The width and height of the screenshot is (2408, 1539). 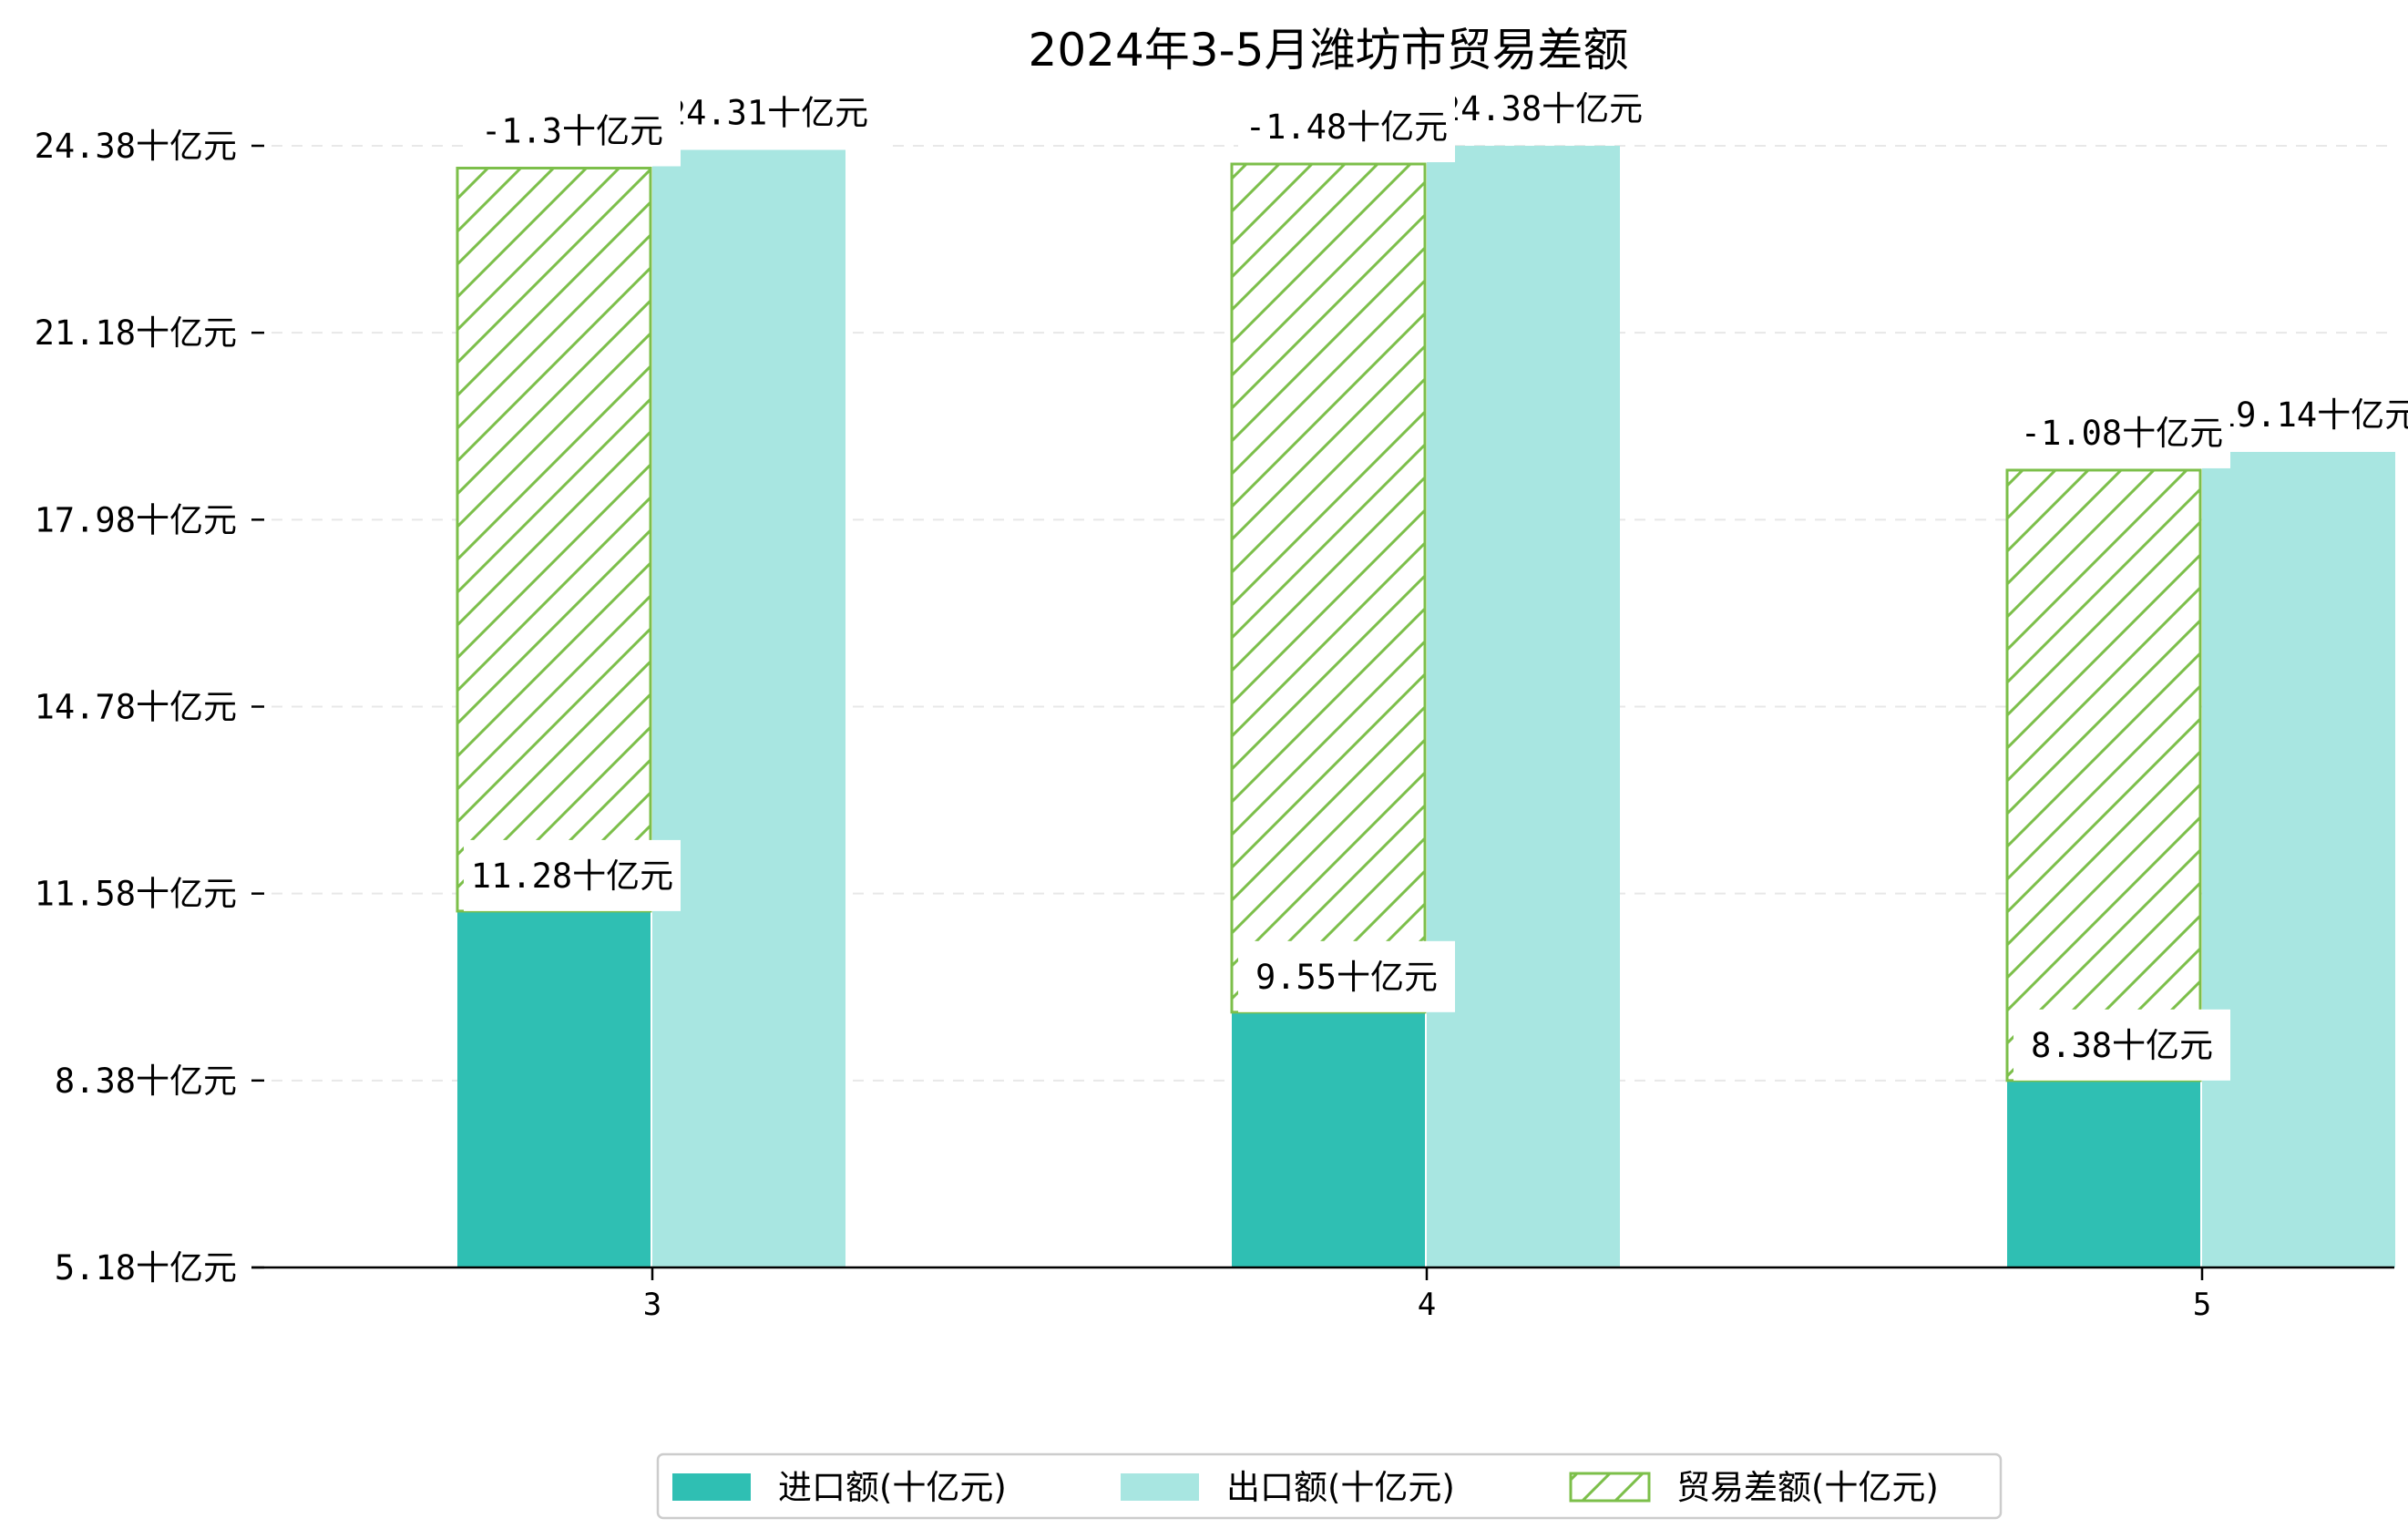 I want to click on legend-label: 贸易差额(十亿元), so click(x=1808, y=1487).